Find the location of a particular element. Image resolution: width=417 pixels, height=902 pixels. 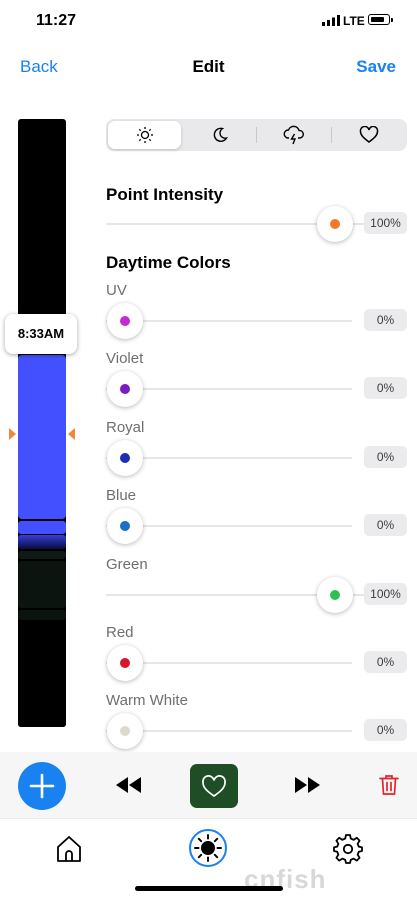

signal-icon is located at coordinates (331, 20).